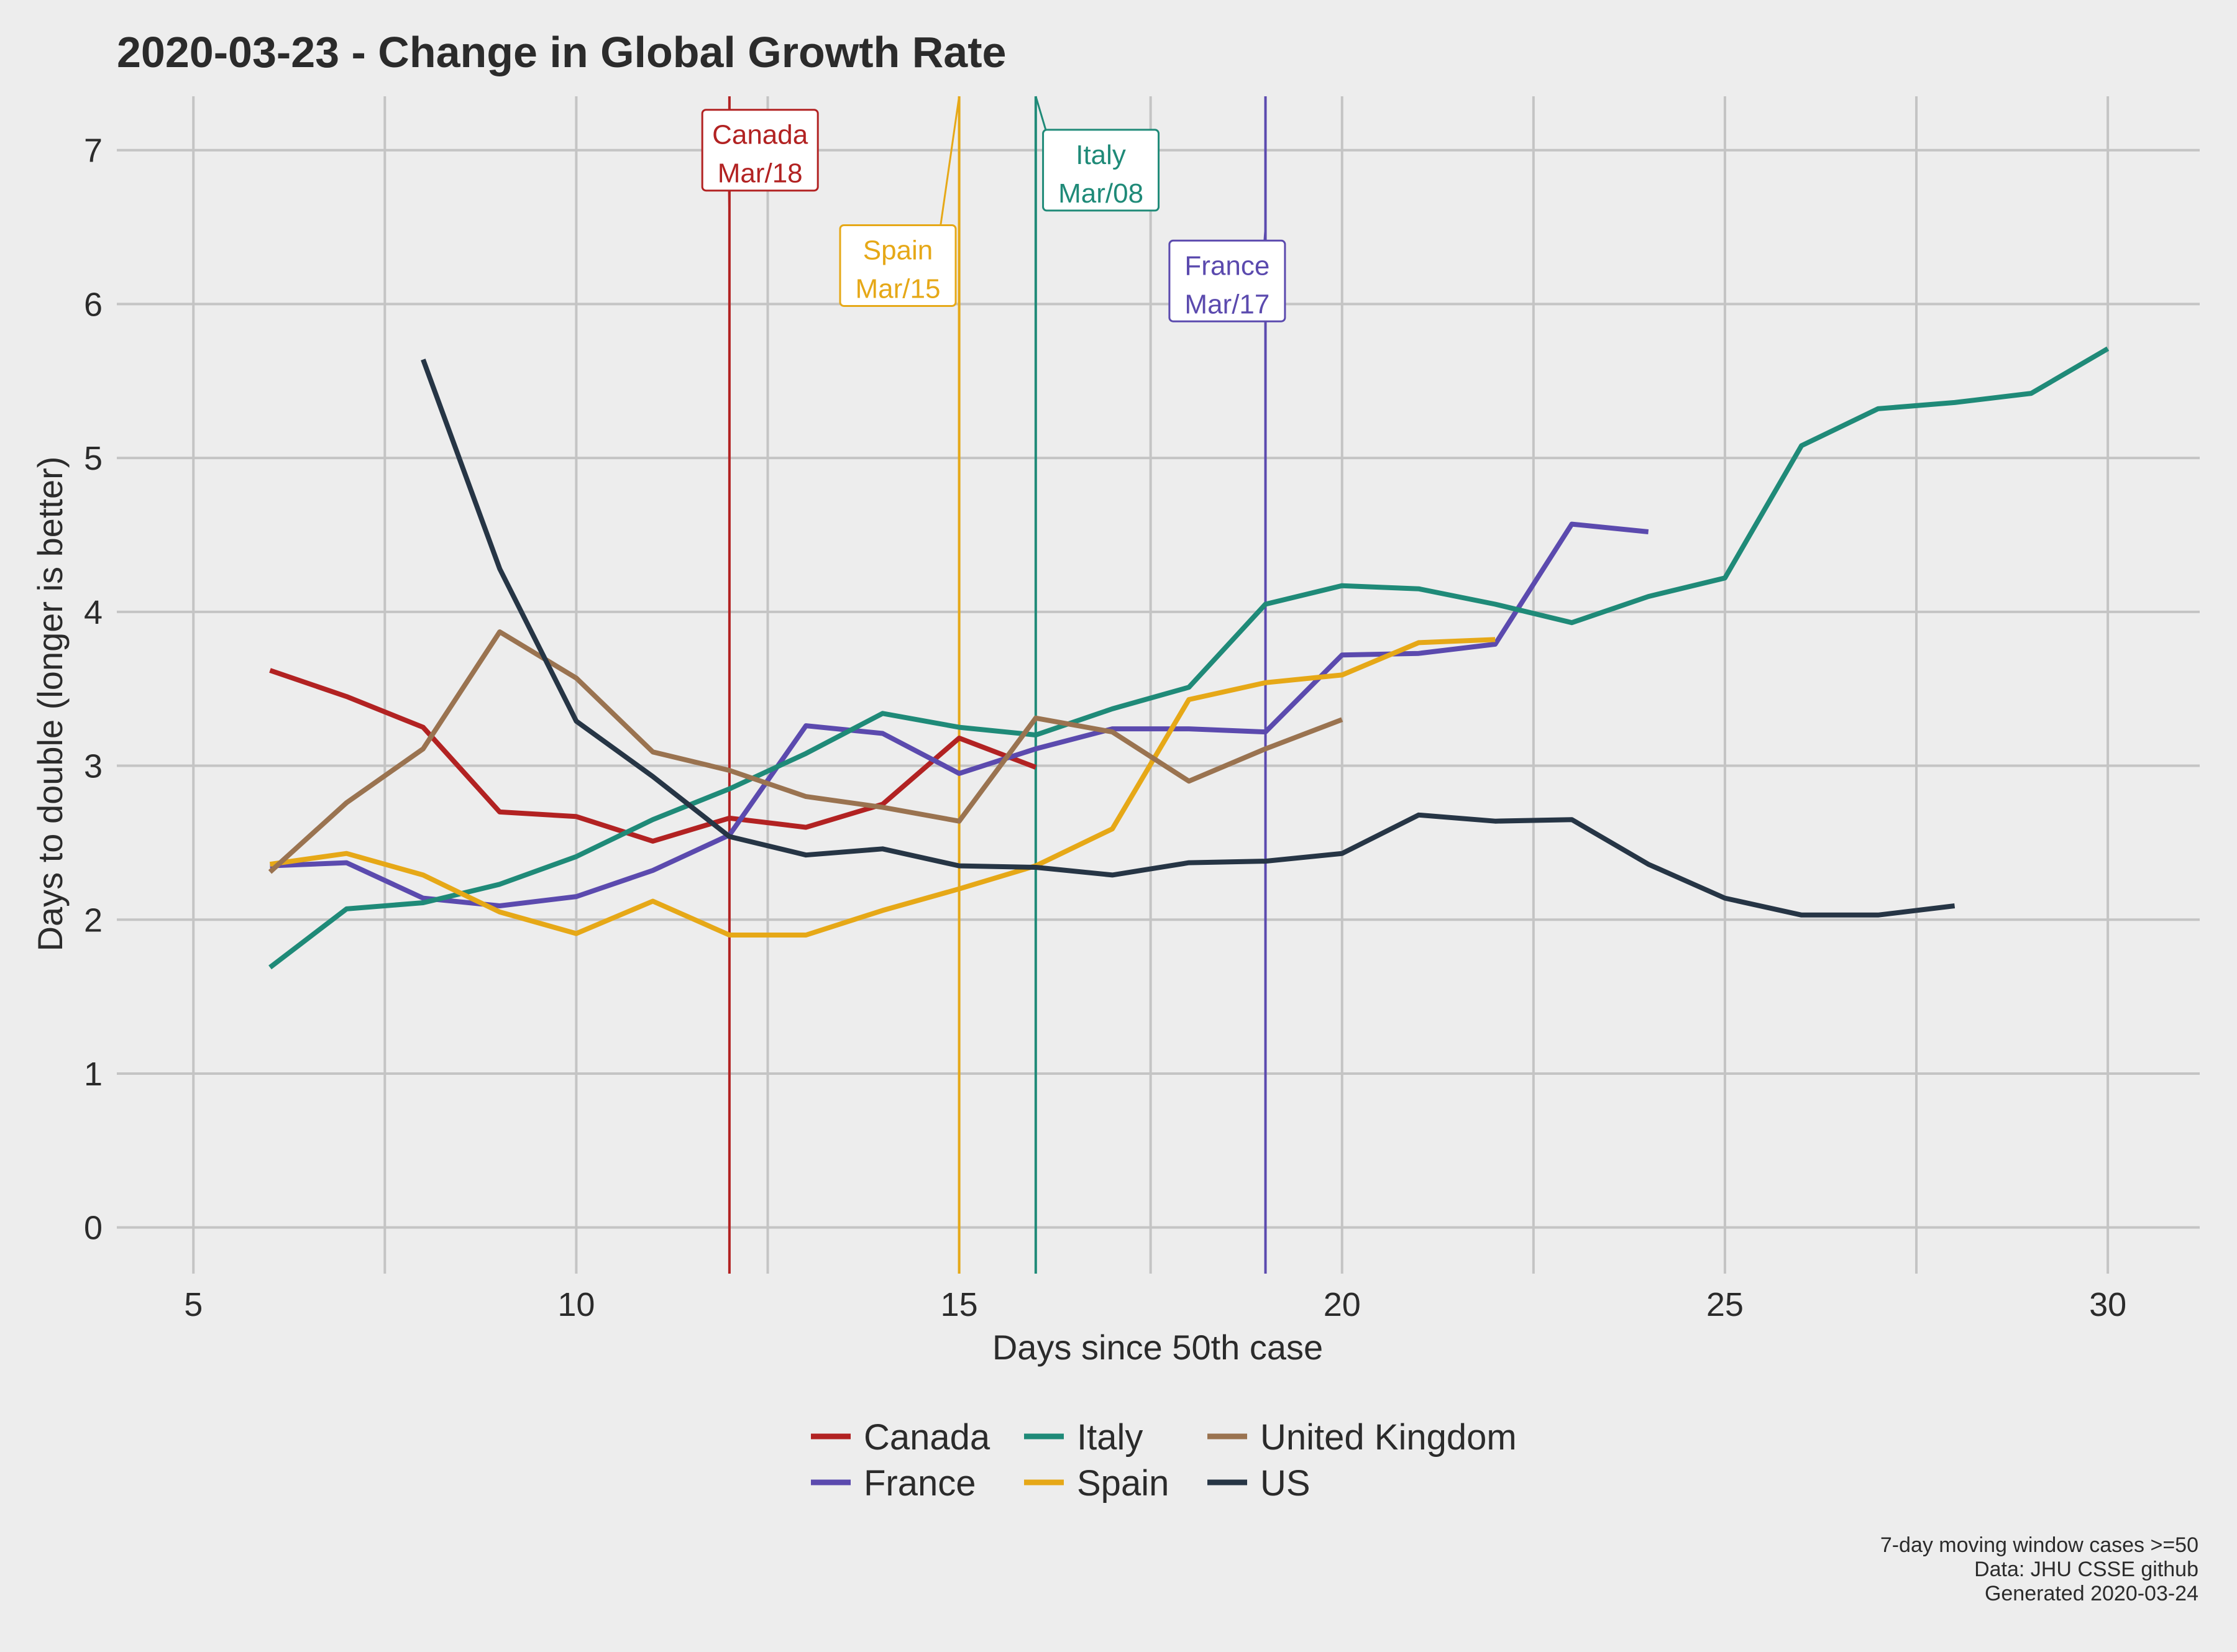  What do you see at coordinates (93, 151) in the screenshot?
I see `y-tick-label: 7` at bounding box center [93, 151].